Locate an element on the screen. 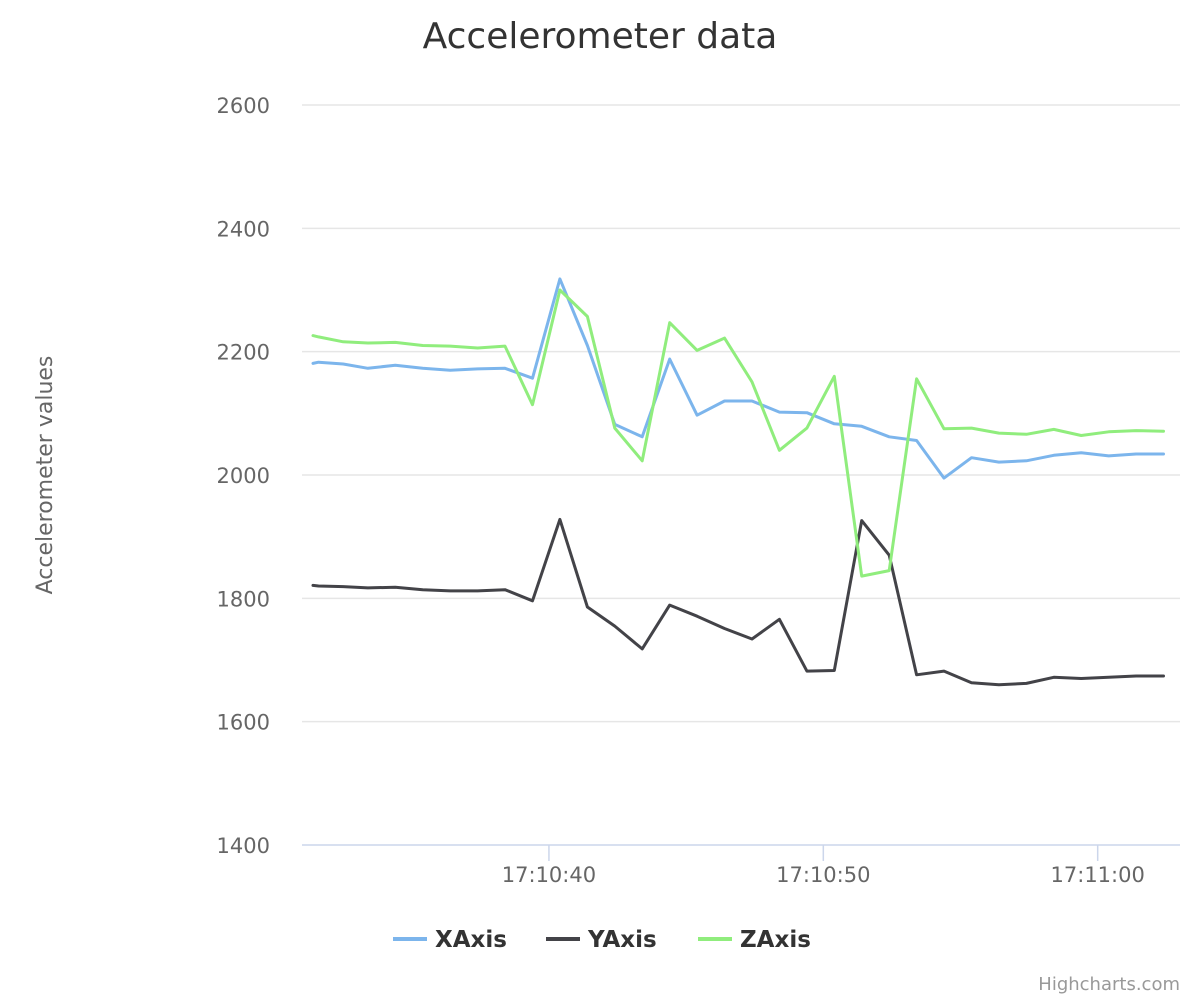  legend-item-yaxis: YAxis is located at coordinates (601, 940).